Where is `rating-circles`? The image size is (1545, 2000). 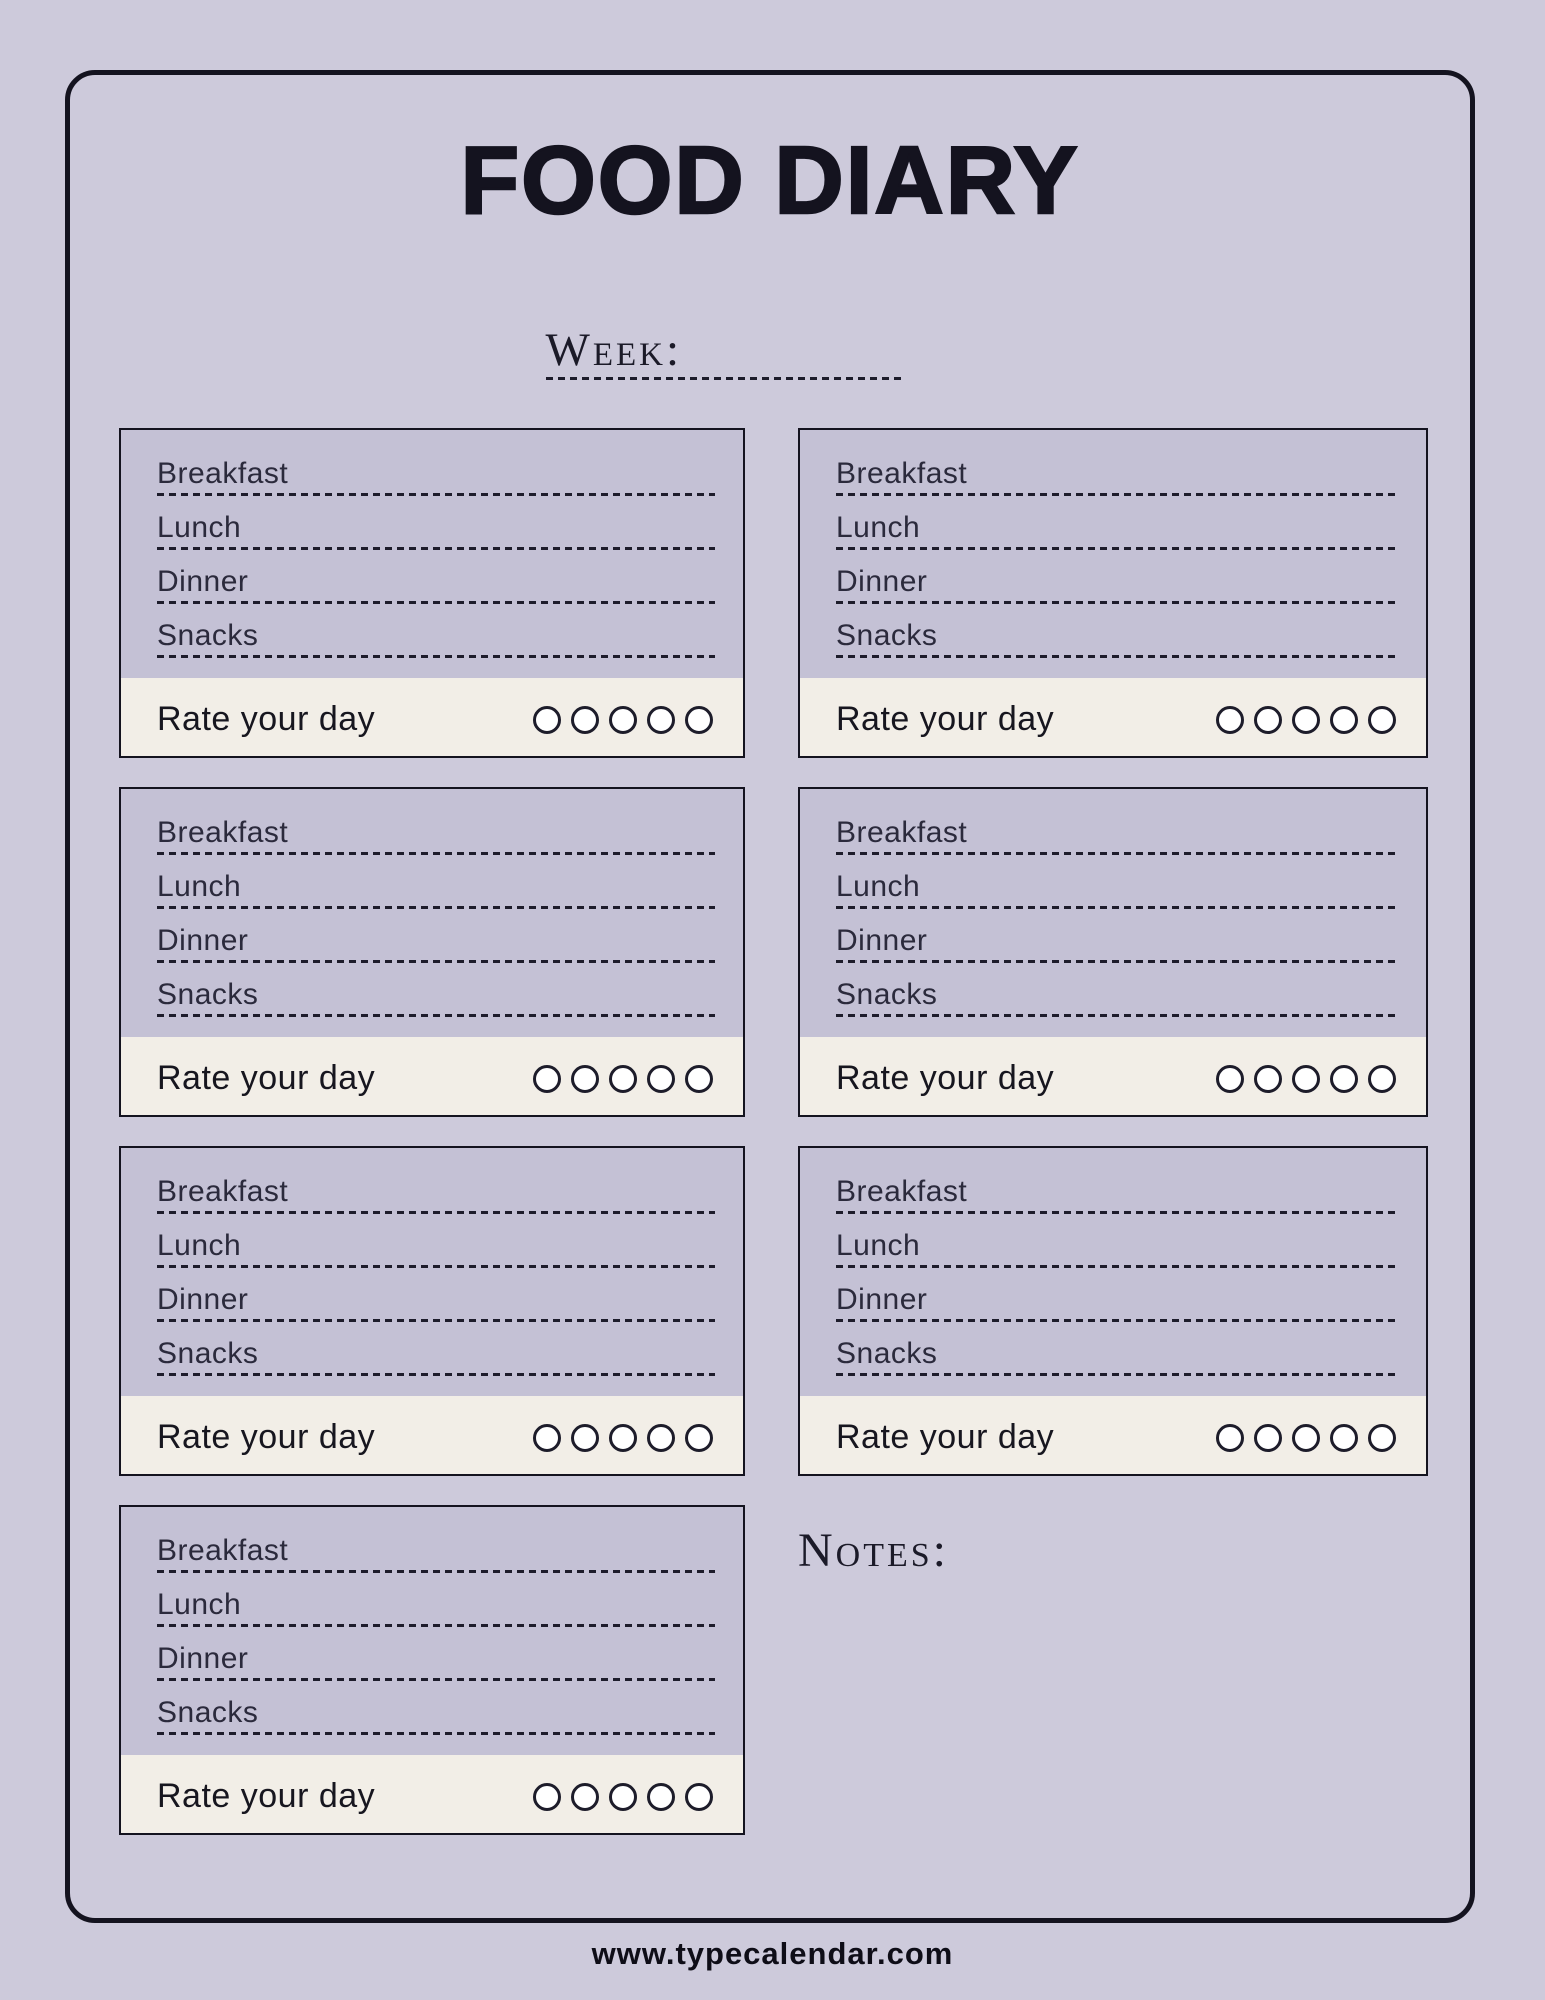 rating-circles is located at coordinates (1306, 1078).